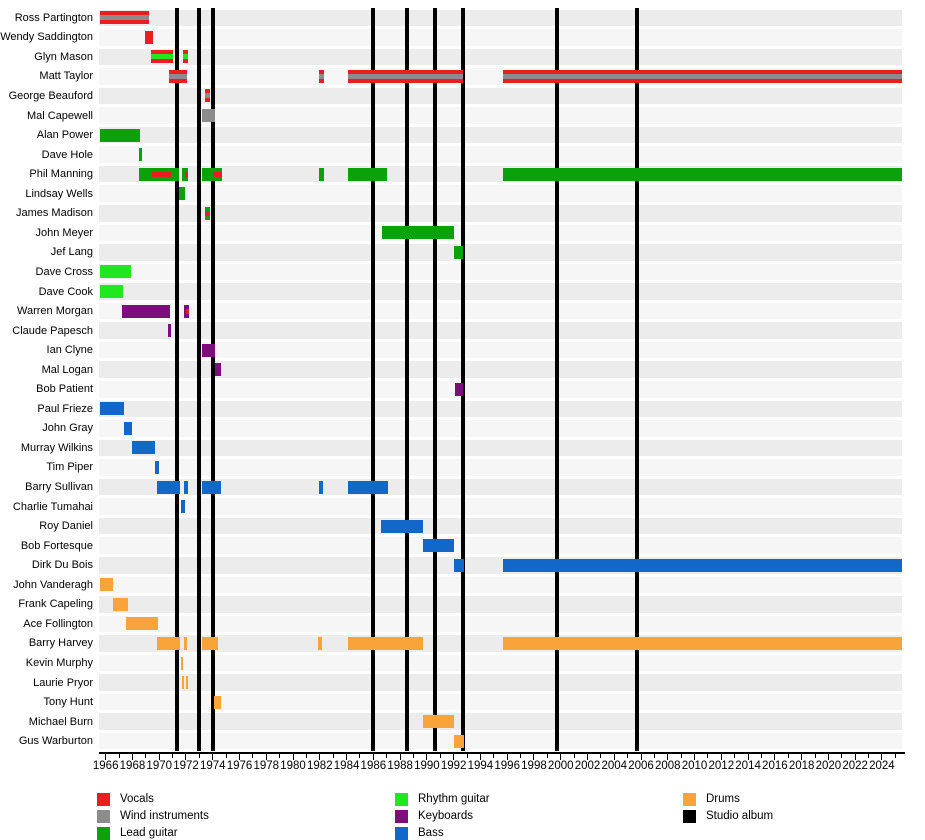 The width and height of the screenshot is (925, 840). What do you see at coordinates (67, 369) in the screenshot?
I see `member-name: Mal Logan` at bounding box center [67, 369].